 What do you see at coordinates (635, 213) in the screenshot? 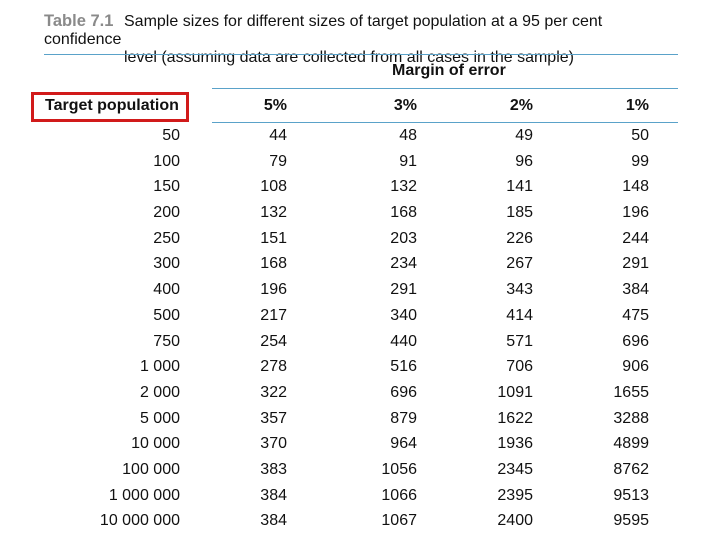
I see `cell-margin-1pct: 196` at bounding box center [635, 213].